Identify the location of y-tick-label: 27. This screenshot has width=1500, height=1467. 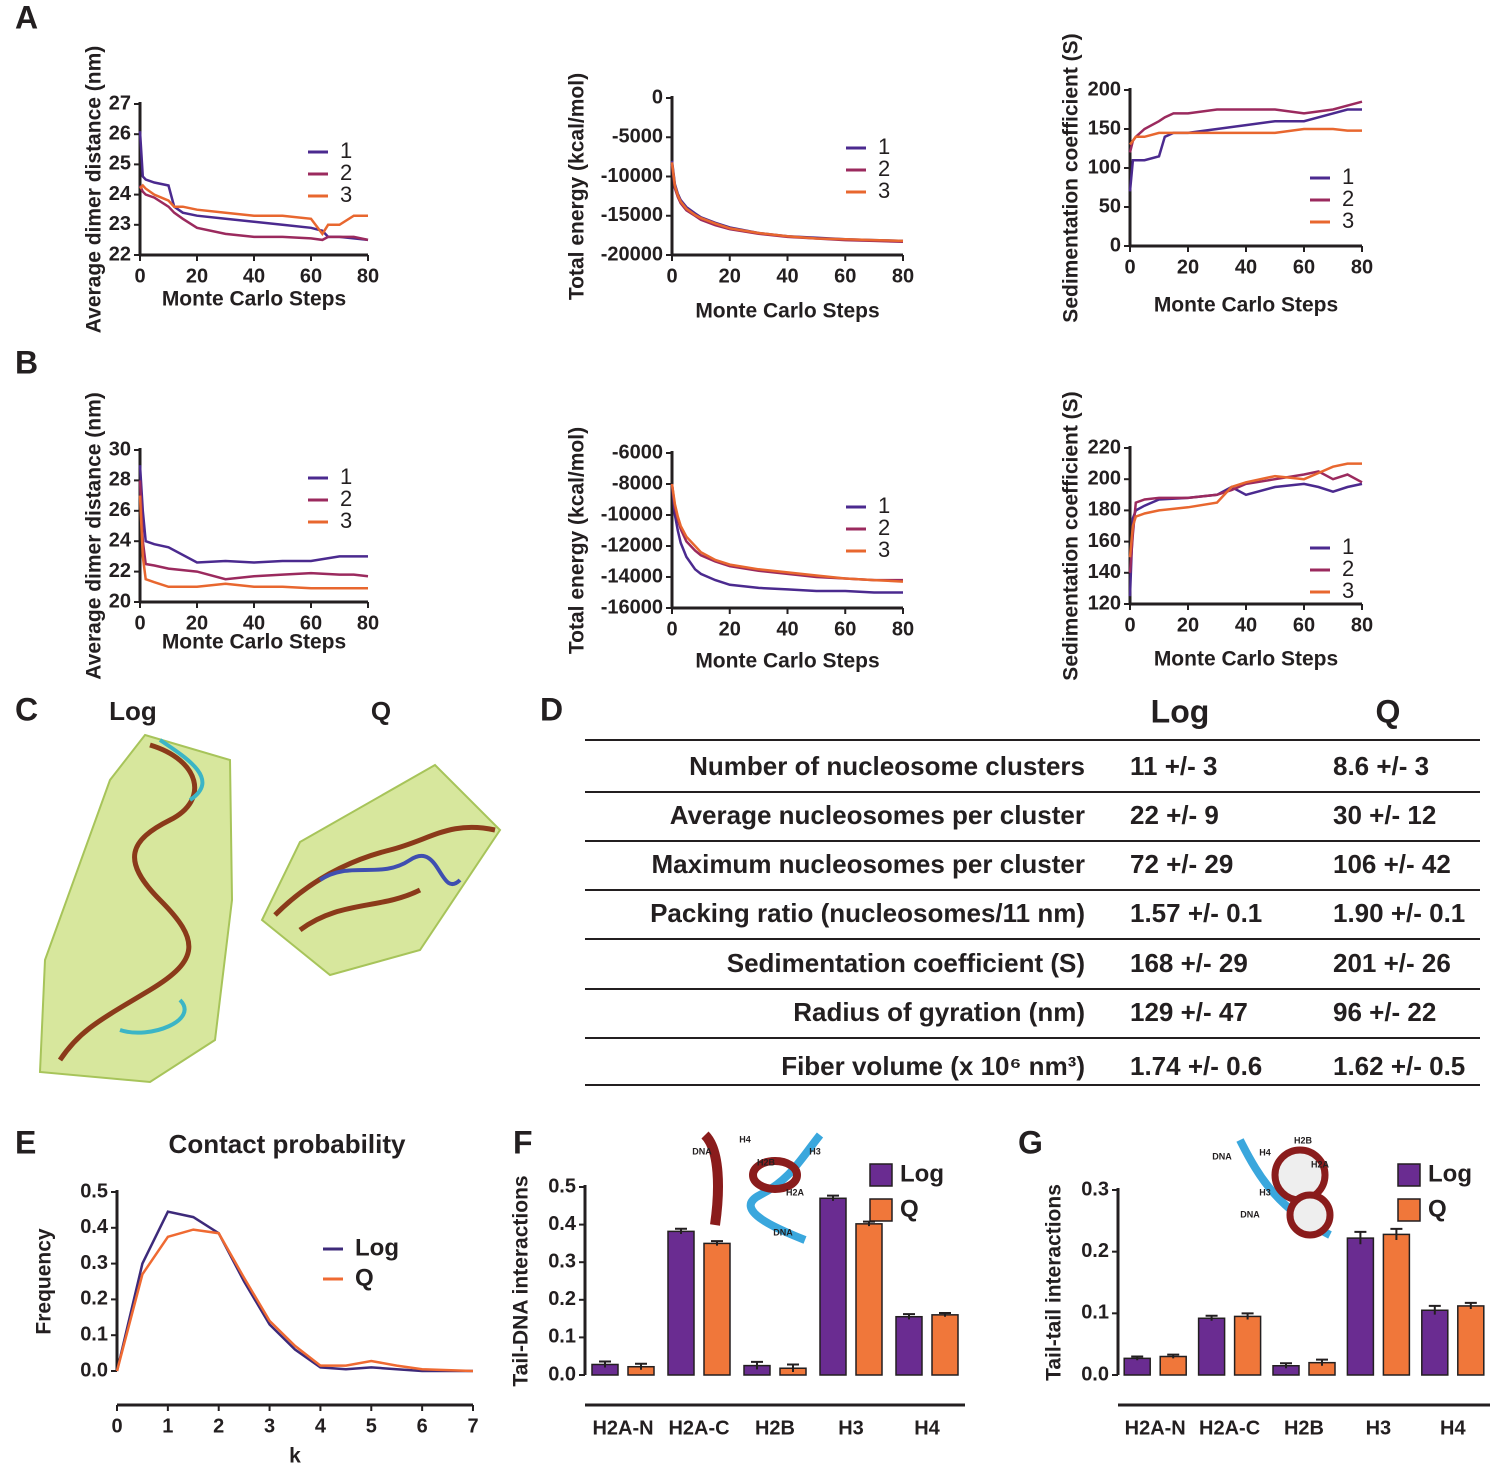
(120, 103).